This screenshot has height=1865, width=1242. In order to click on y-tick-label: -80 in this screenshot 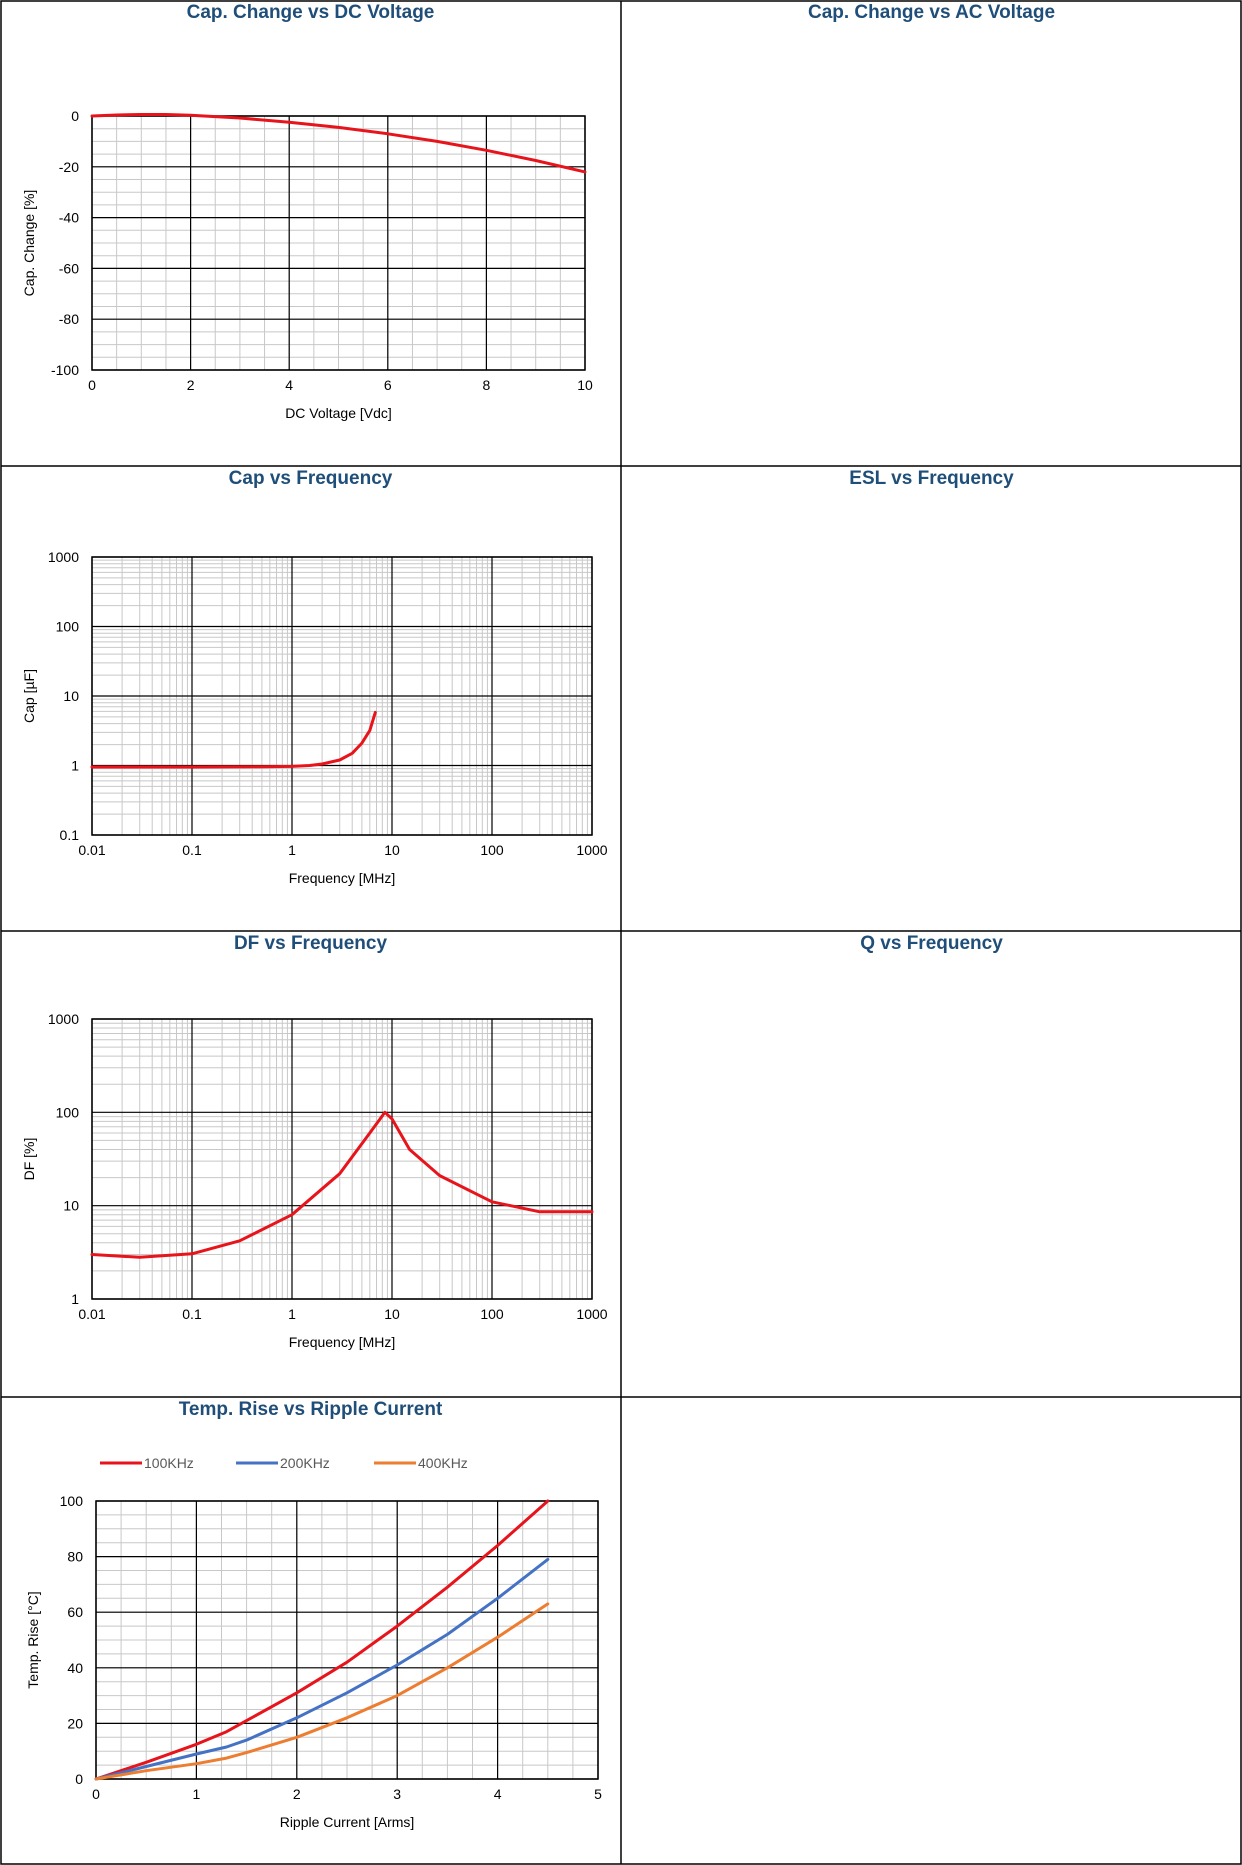, I will do `click(69, 319)`.